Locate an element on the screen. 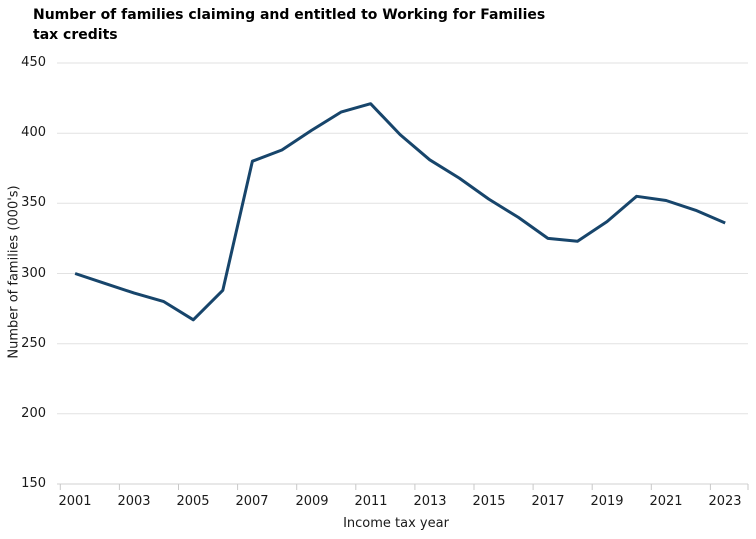  x-tick-label: 2017 is located at coordinates (548, 501).